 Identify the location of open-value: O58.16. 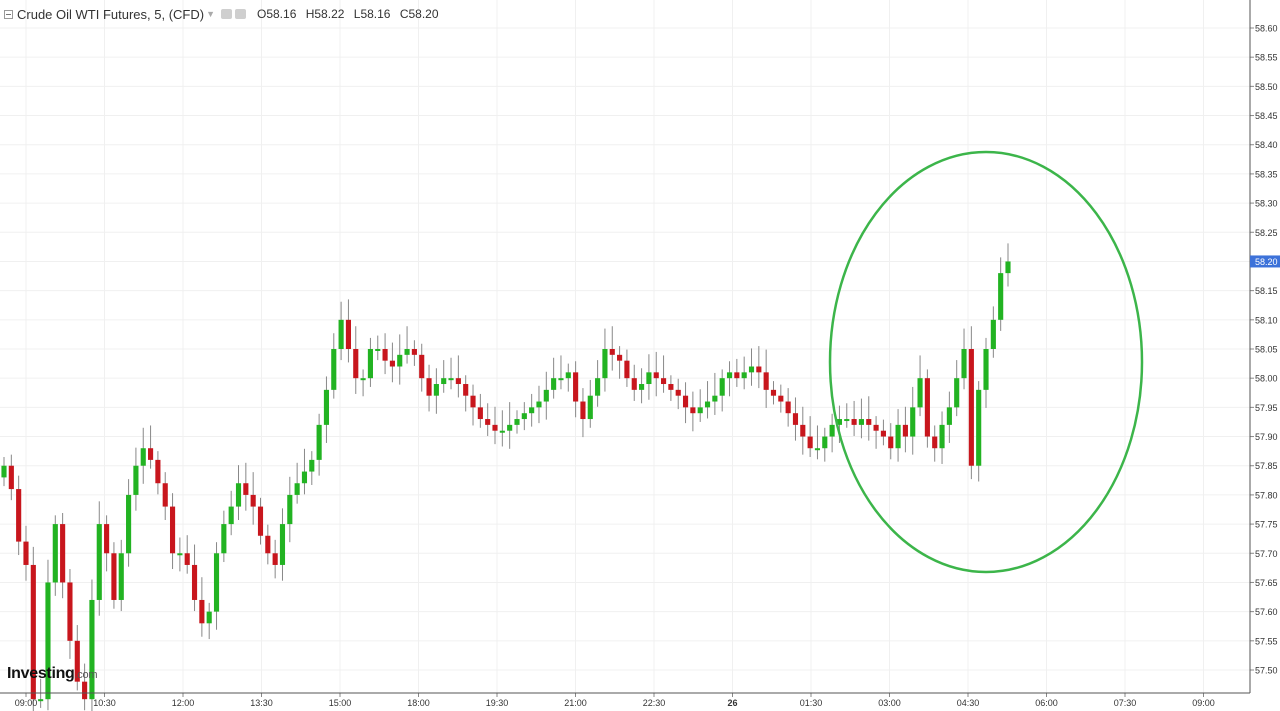
(277, 14).